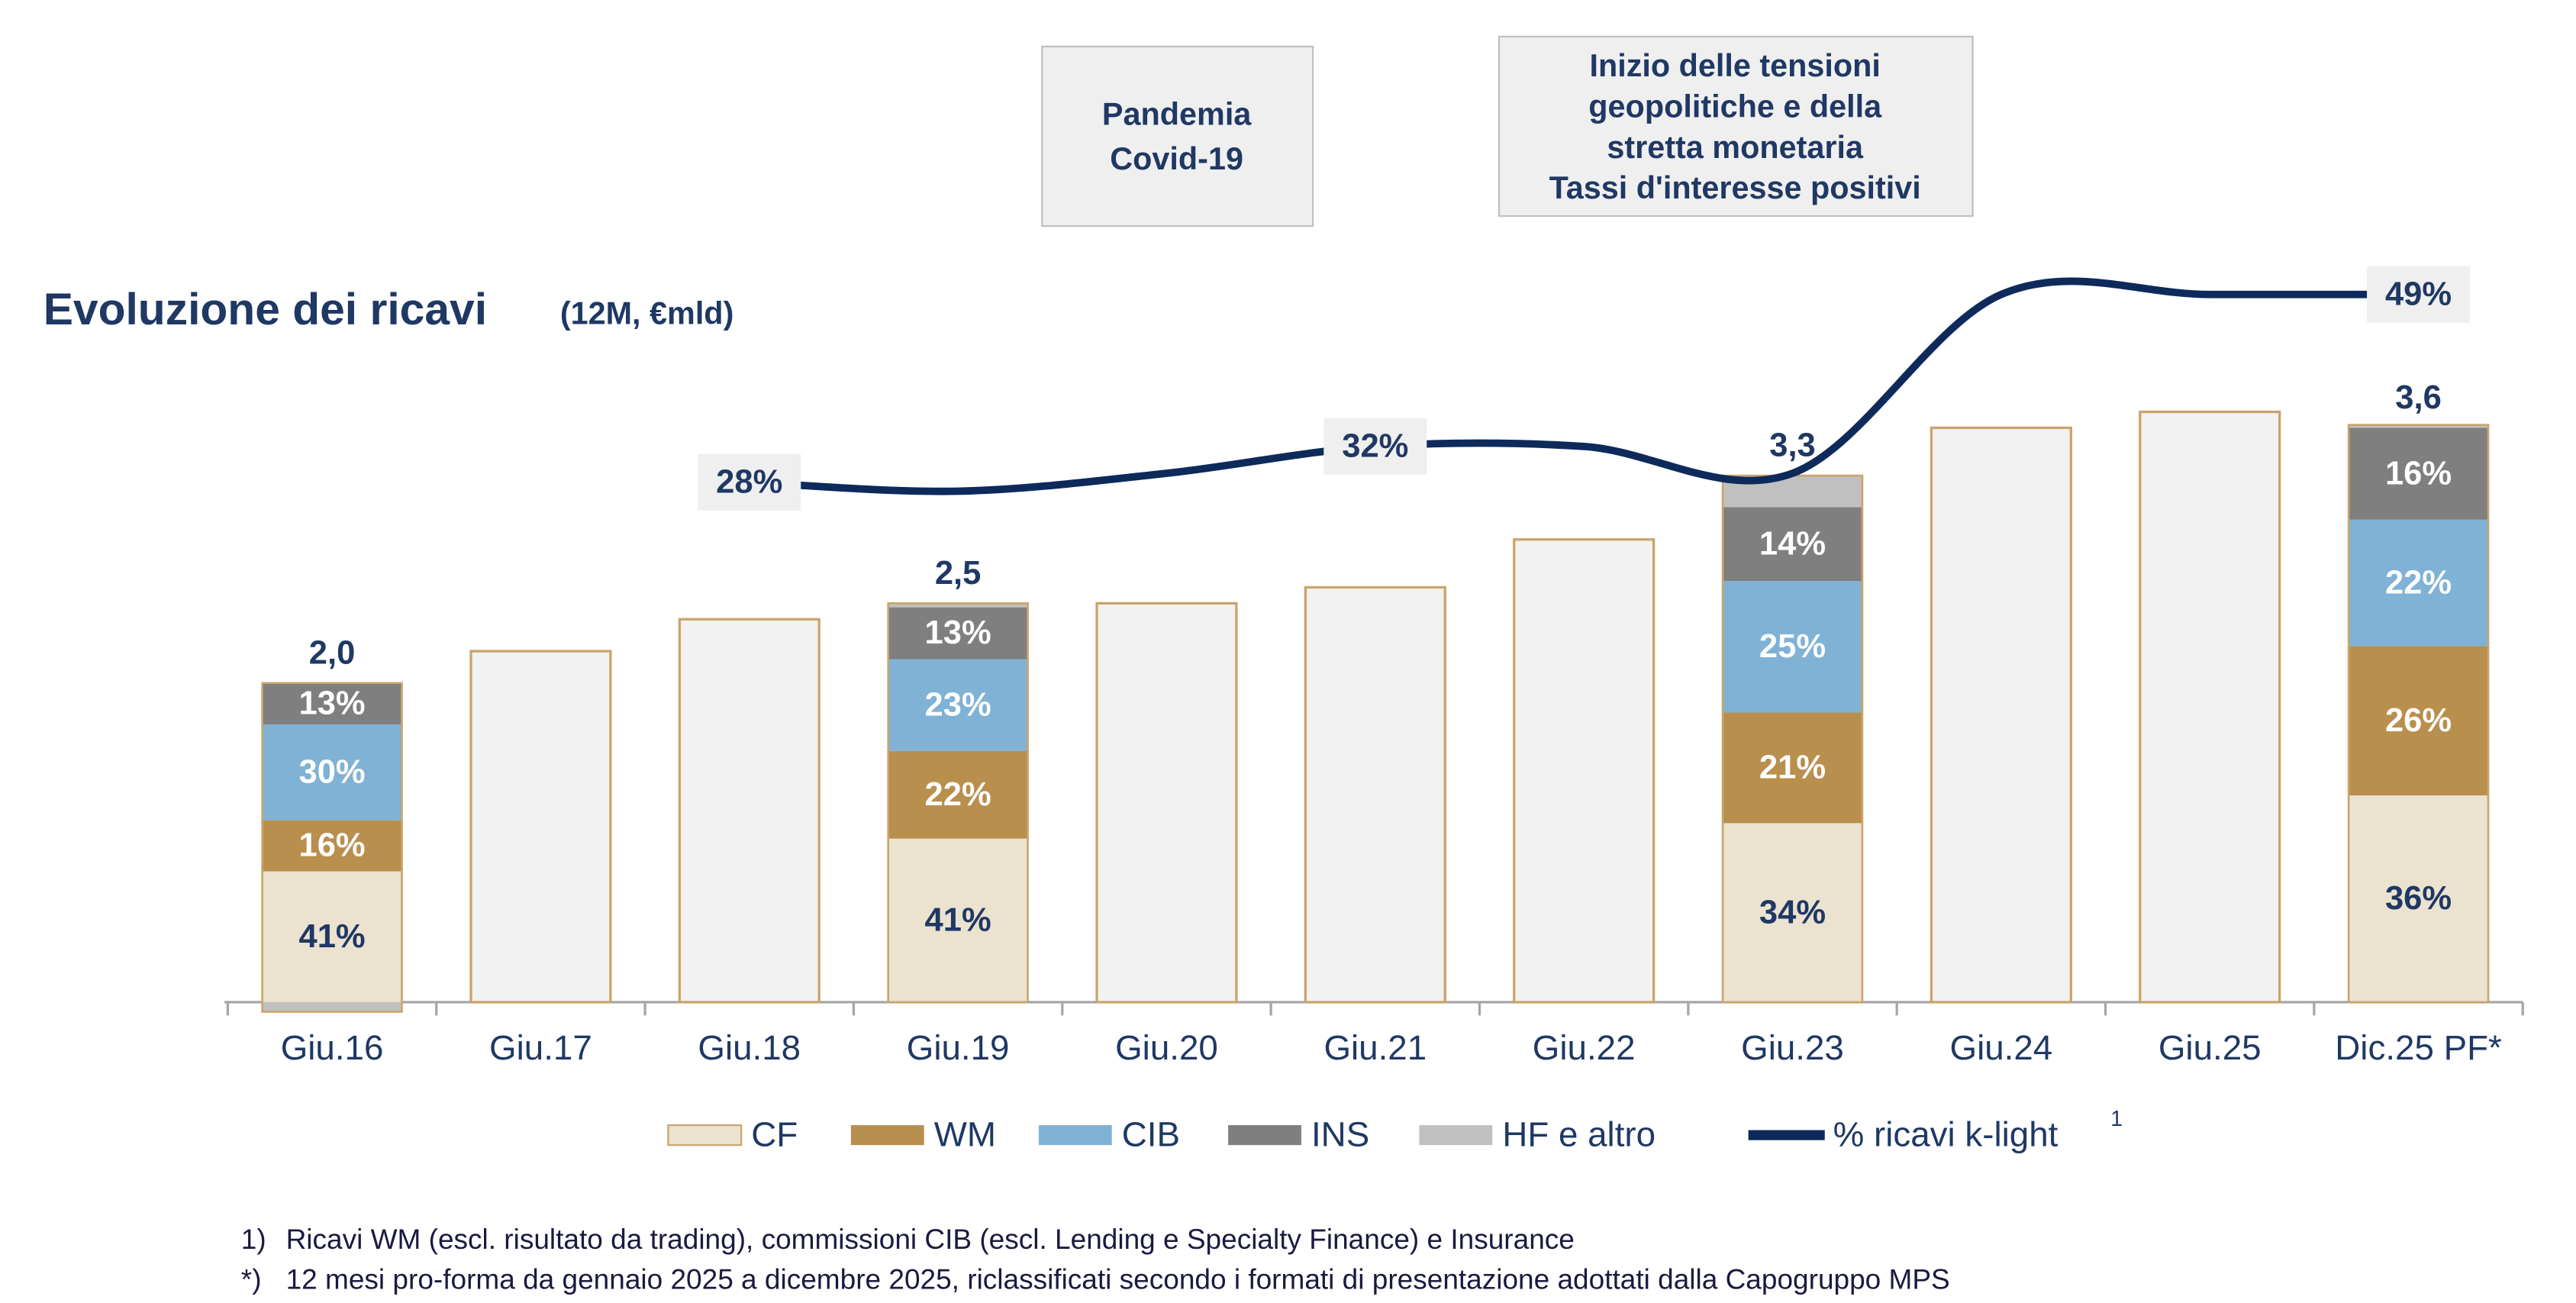  I want to click on chart-title: Evoluzione dei ricavi, so click(266, 309).